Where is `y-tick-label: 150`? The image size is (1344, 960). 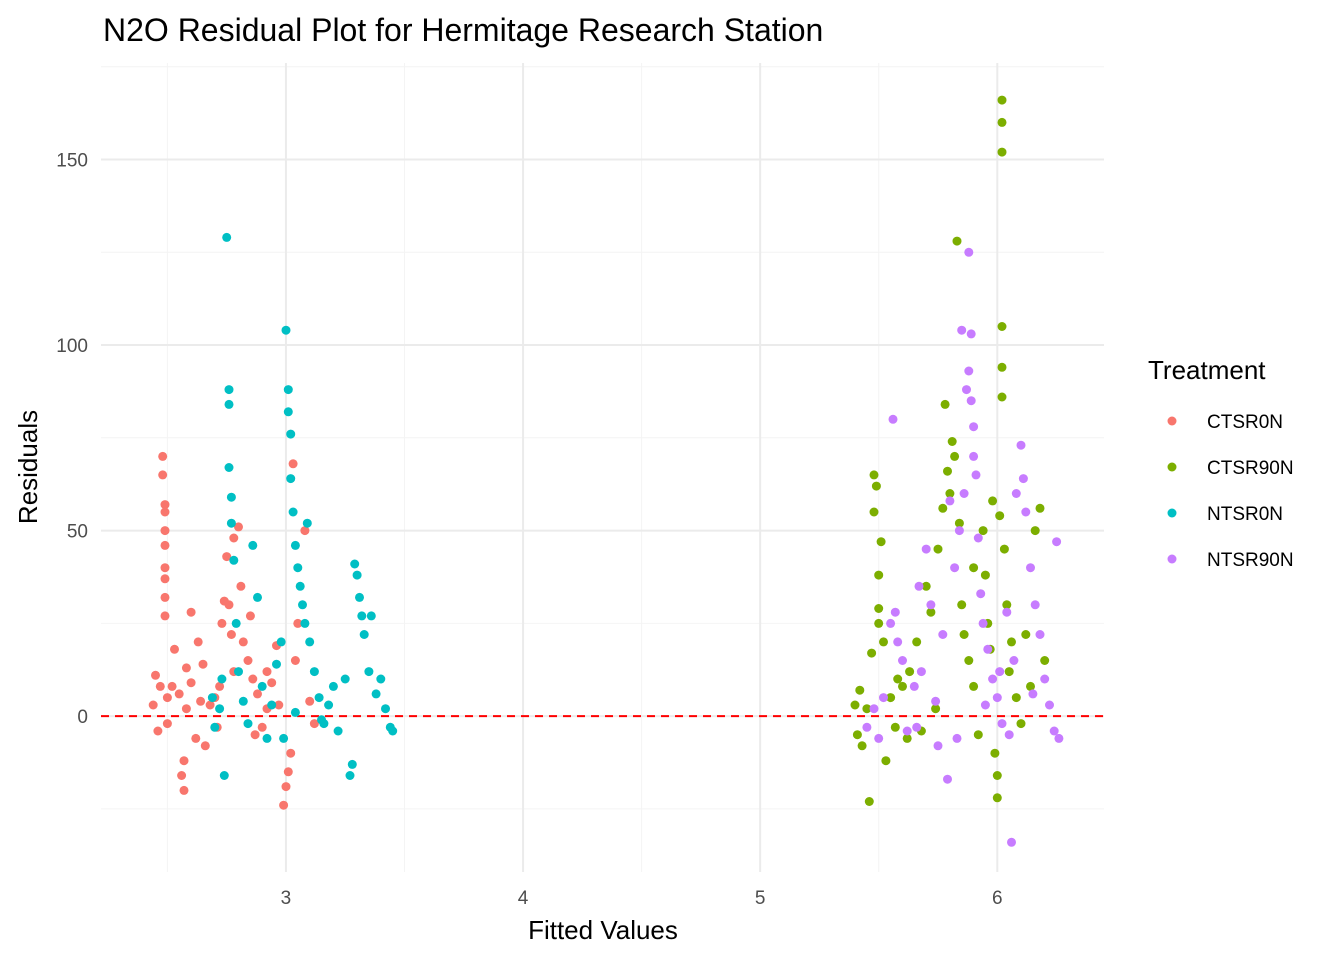 y-tick-label: 150 is located at coordinates (72, 160).